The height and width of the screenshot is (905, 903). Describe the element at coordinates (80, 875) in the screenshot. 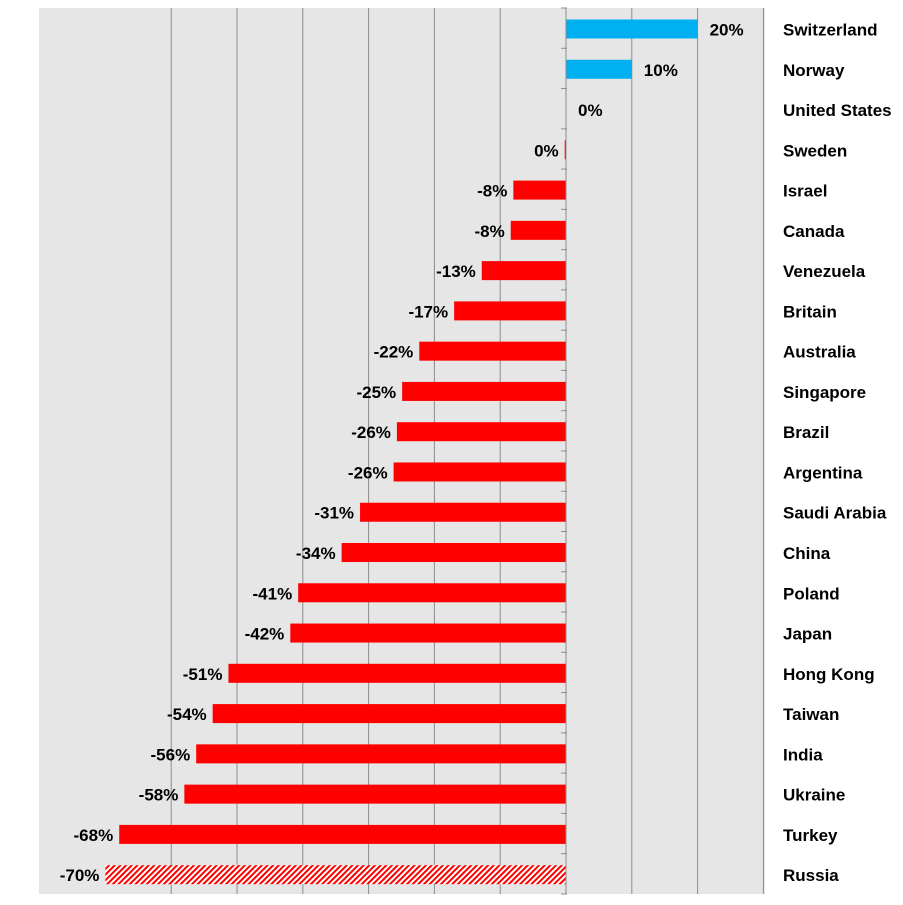

I see `data-label: -70%` at that location.